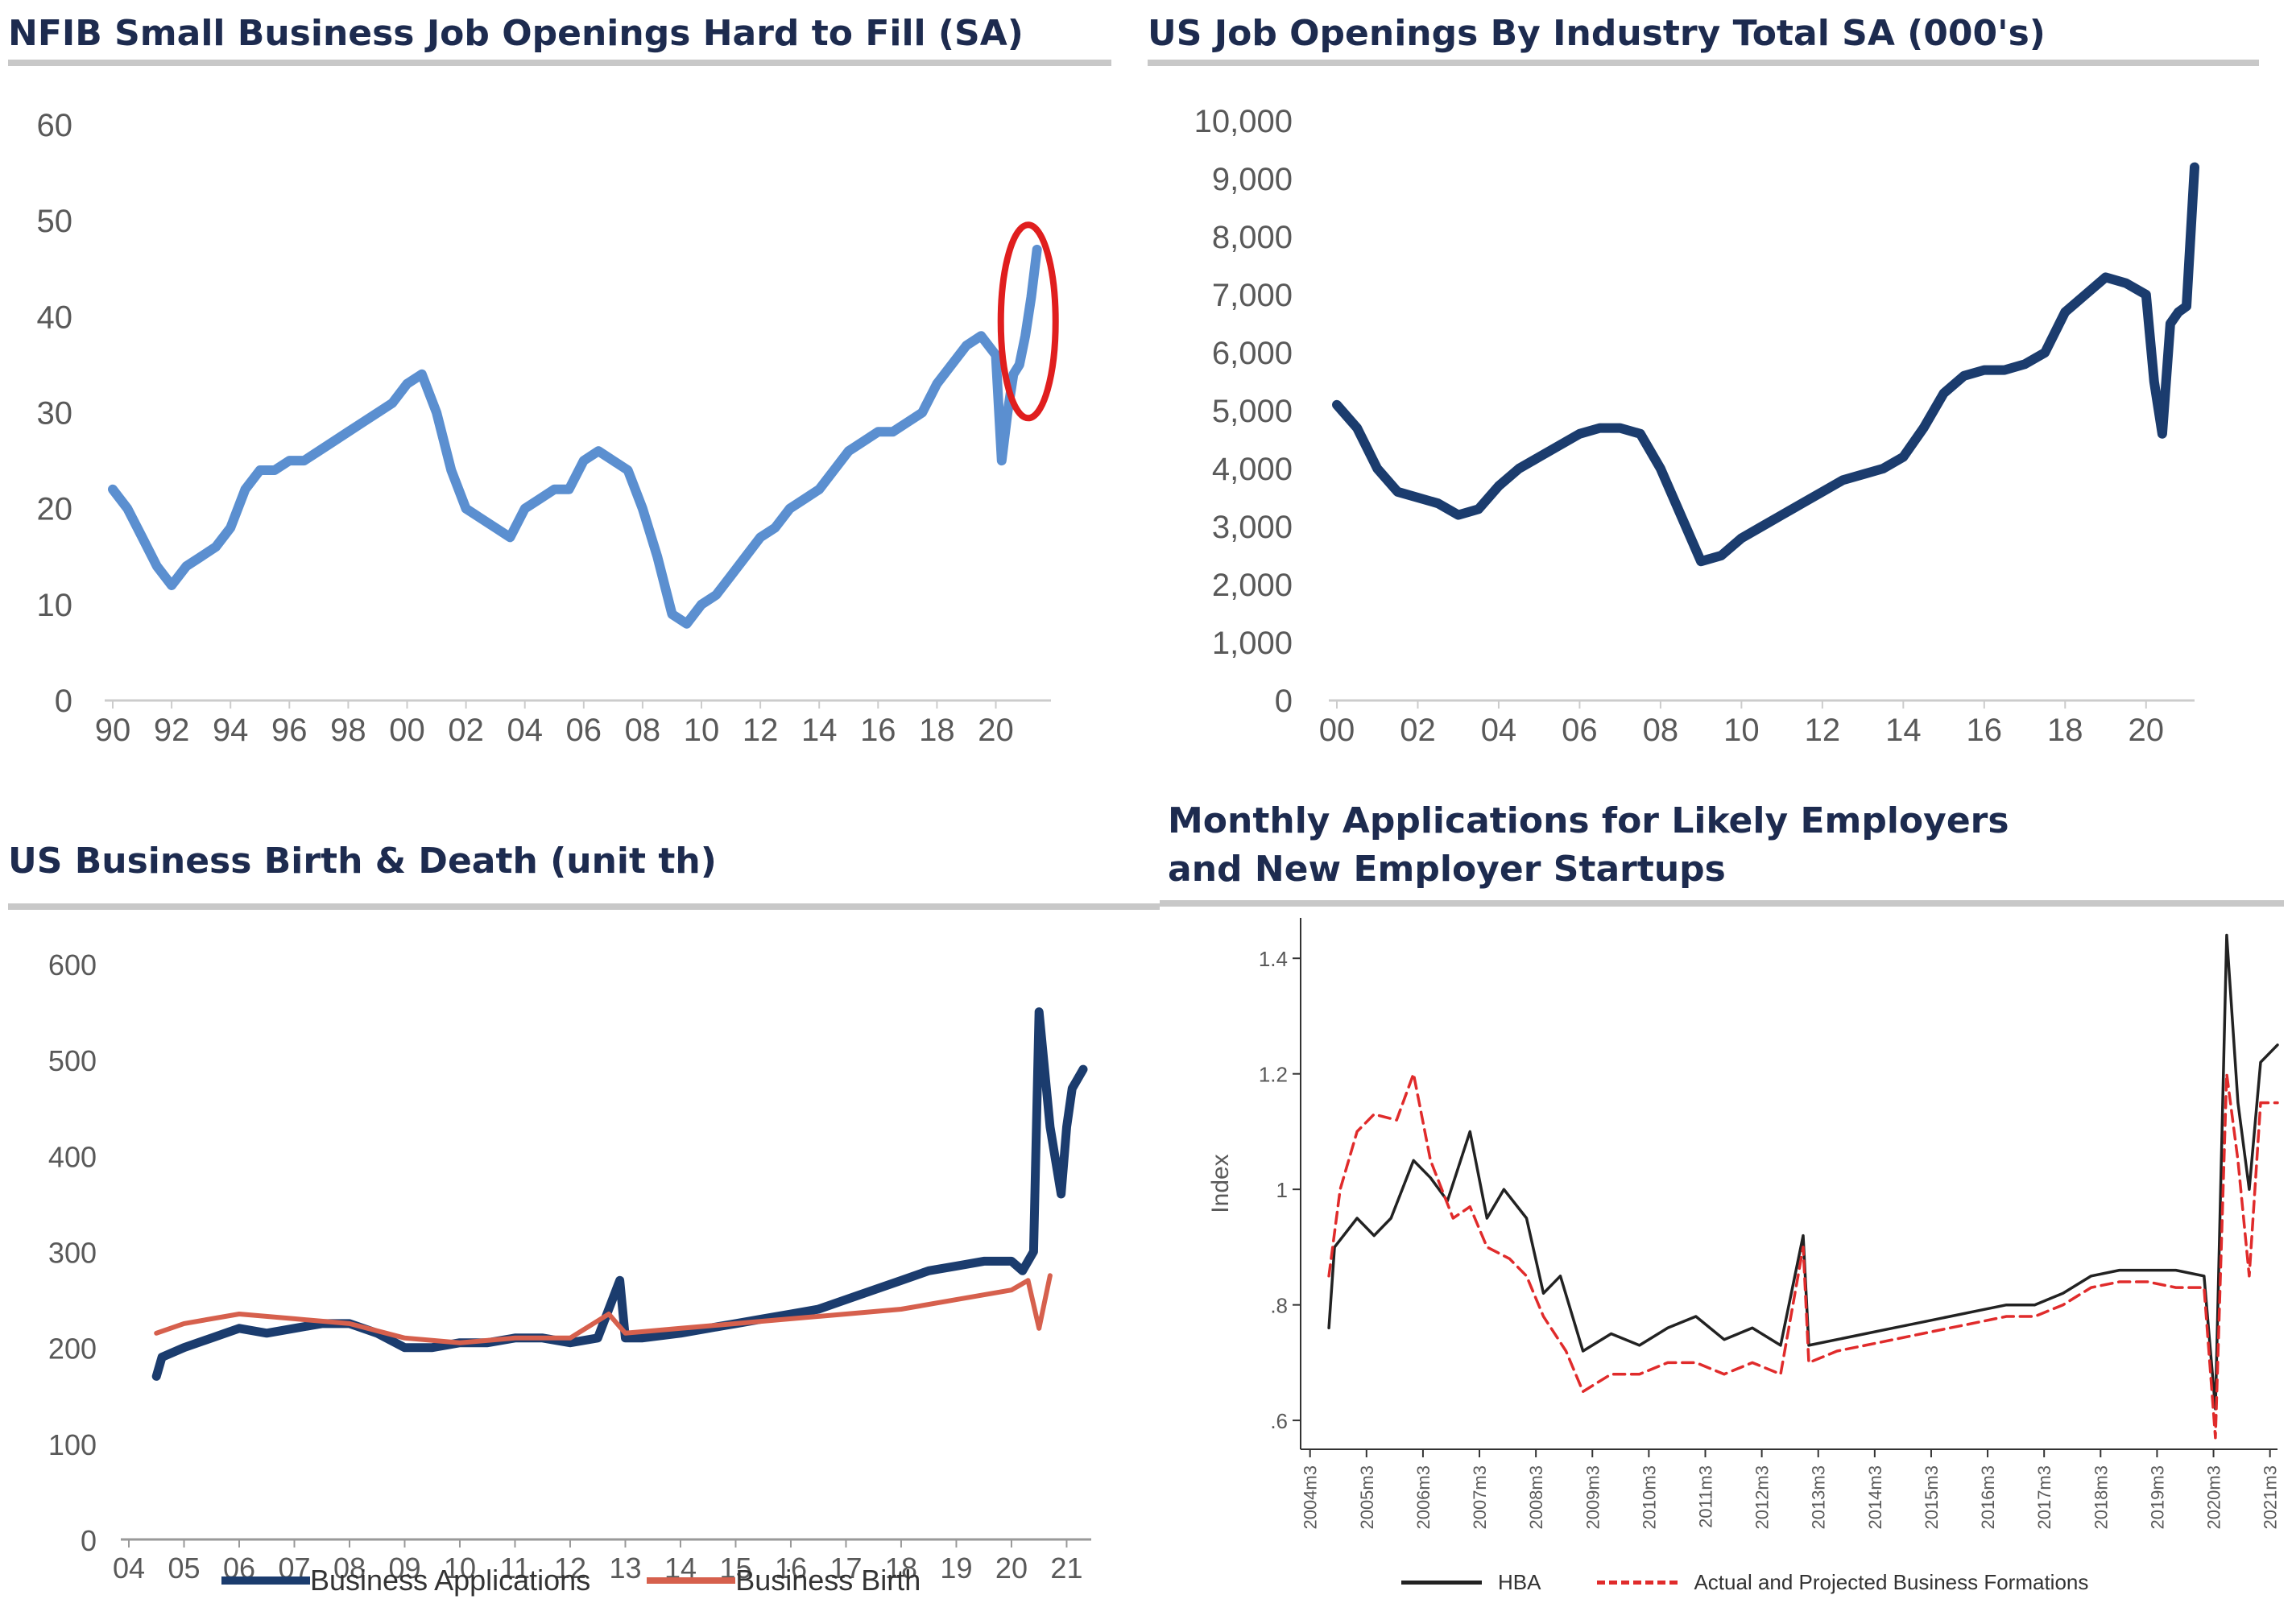 The image size is (2292, 1624). Describe the element at coordinates (1803, 1256) in the screenshot. I see `series-line-actual-and-projected-business-formations` at that location.